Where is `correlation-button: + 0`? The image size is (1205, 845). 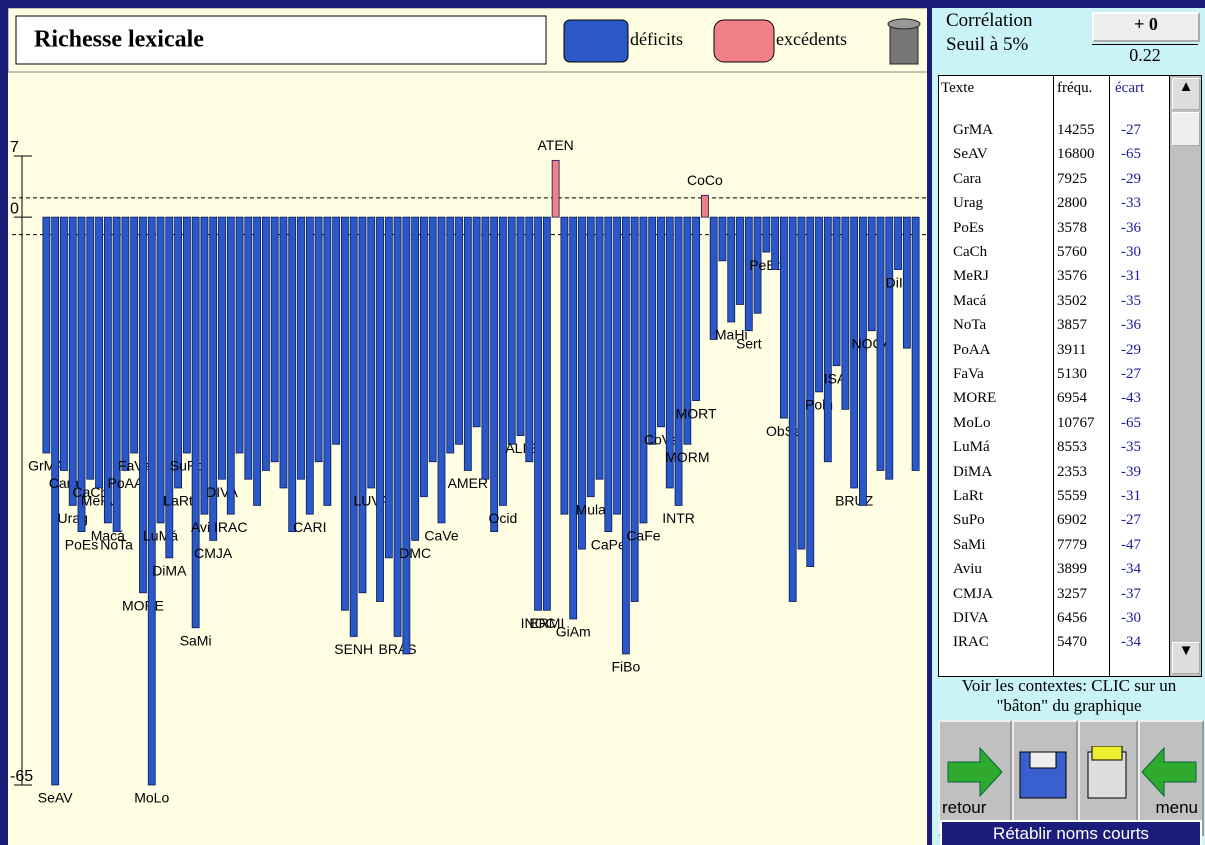
correlation-button: + 0 is located at coordinates (1146, 27).